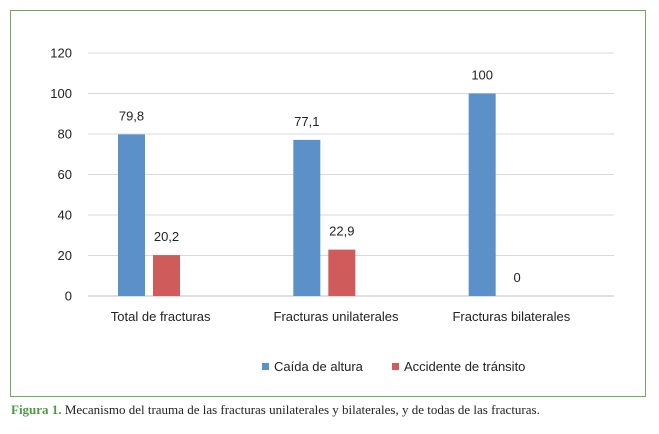 This screenshot has height=434, width=659. I want to click on legend-label: Caída de altura, so click(319, 366).